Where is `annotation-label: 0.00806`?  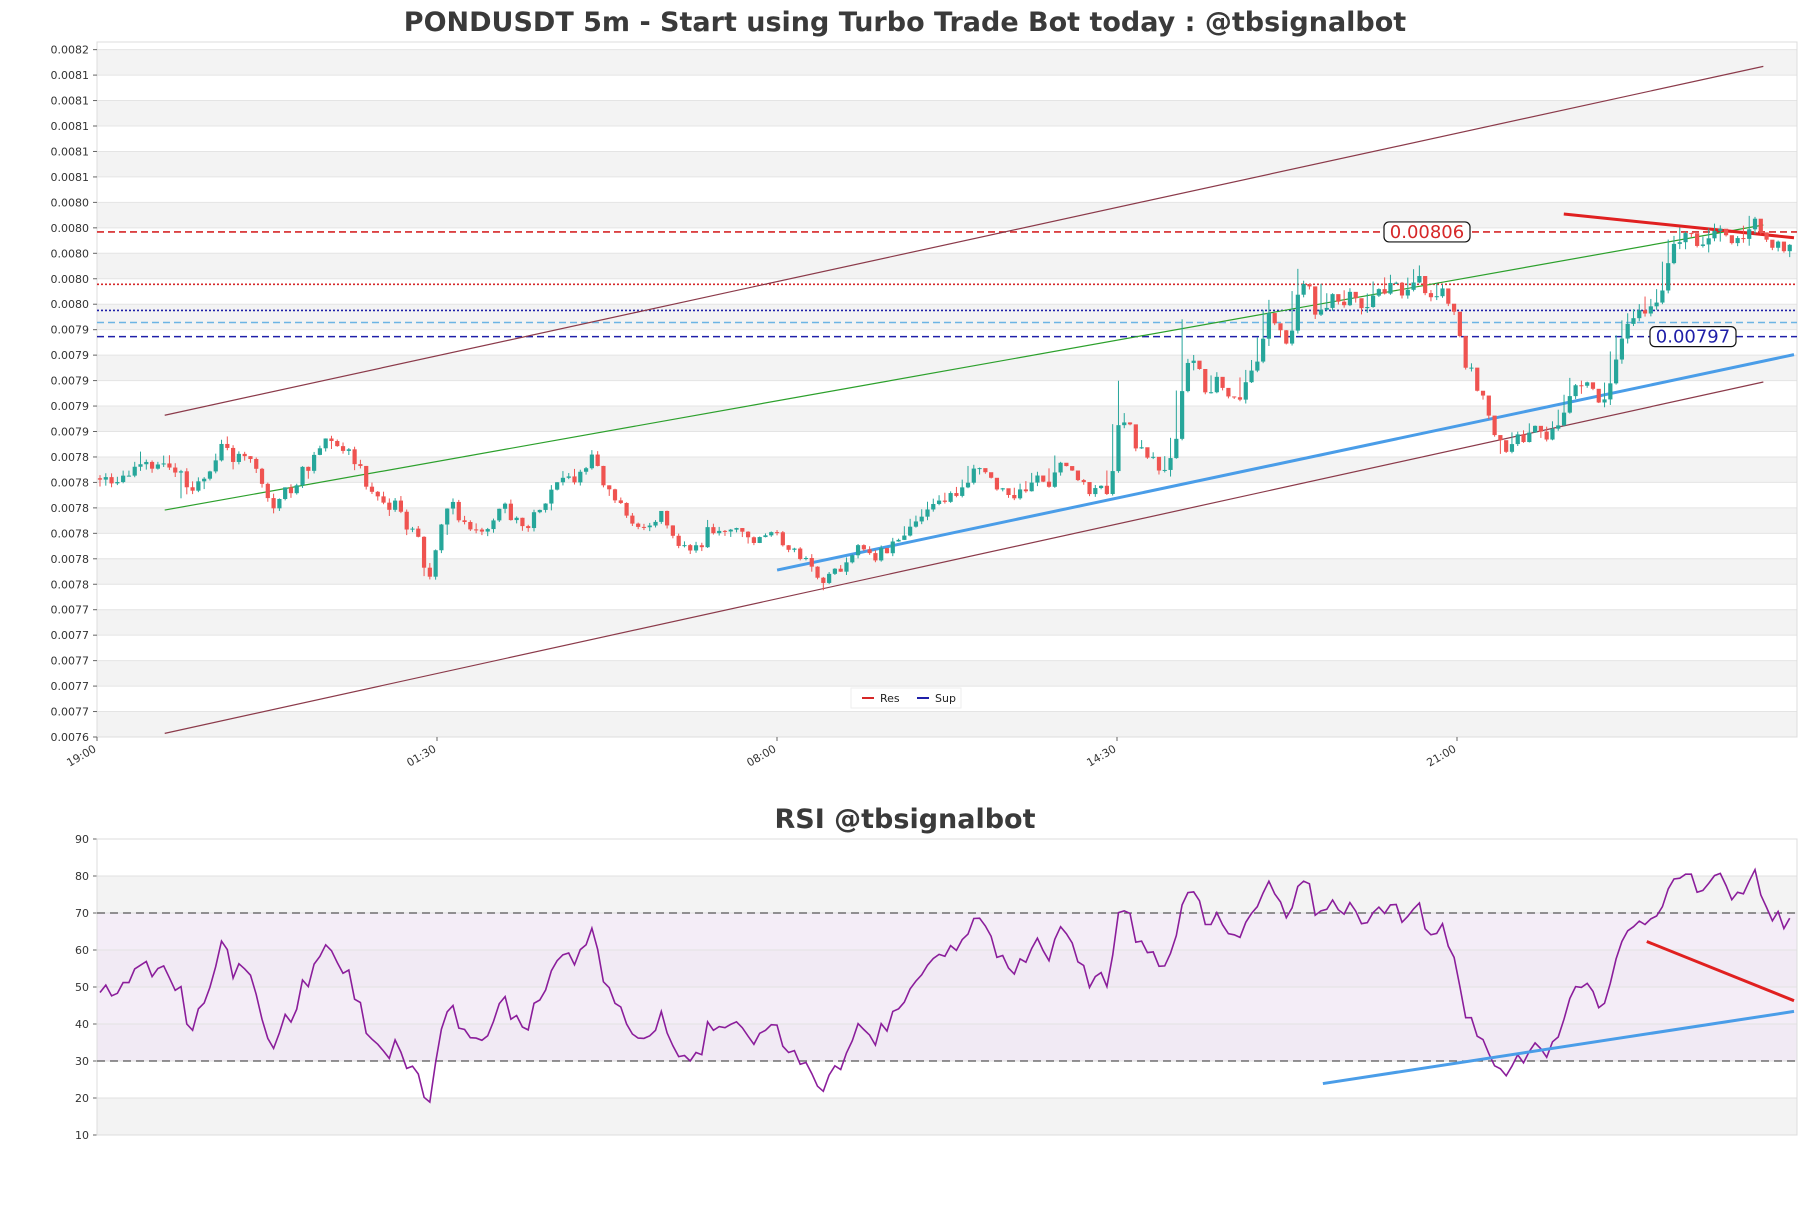 annotation-label: 0.00806 is located at coordinates (1427, 232).